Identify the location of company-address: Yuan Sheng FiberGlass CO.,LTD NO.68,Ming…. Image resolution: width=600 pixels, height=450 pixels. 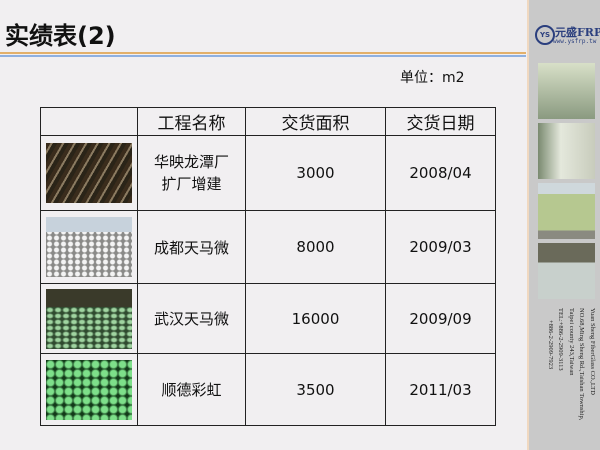
(566, 377).